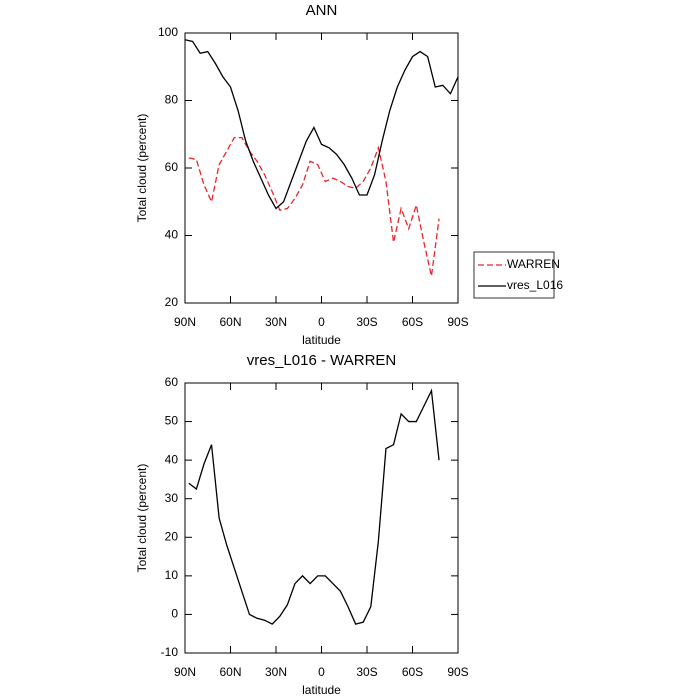  Describe the element at coordinates (172, 100) in the screenshot. I see `y-tick-label: 80` at that location.